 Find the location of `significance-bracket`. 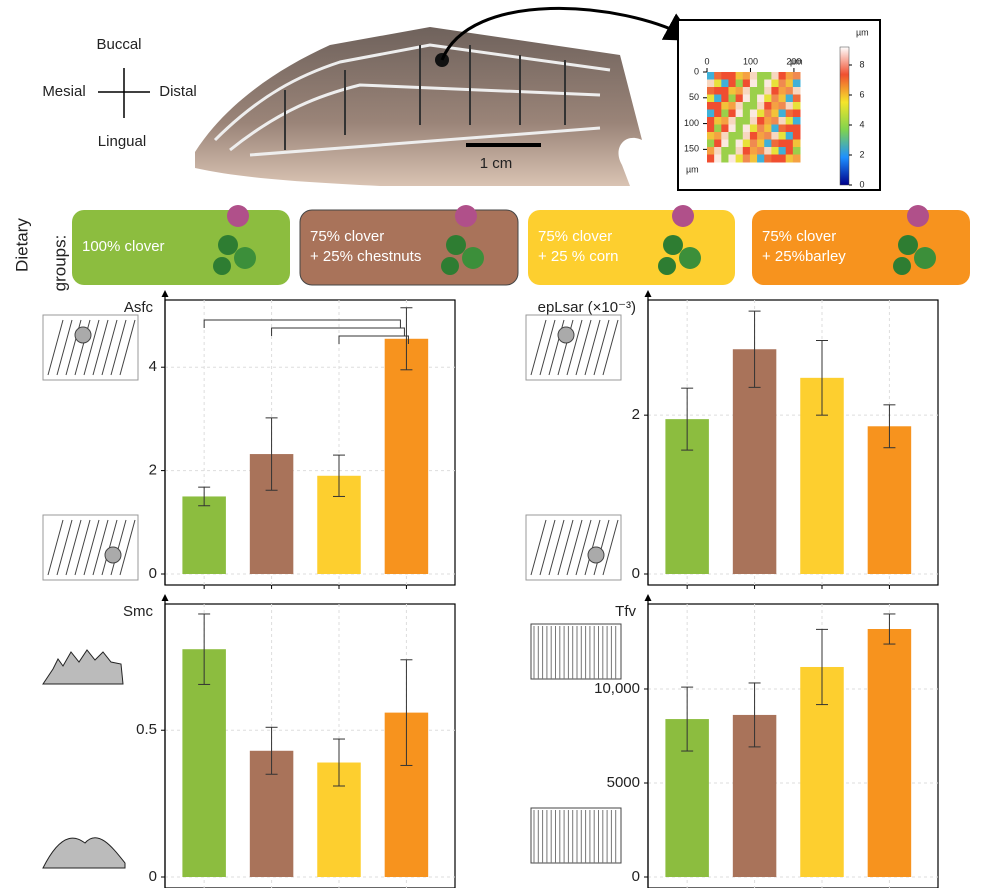

significance-bracket is located at coordinates (302, 323).